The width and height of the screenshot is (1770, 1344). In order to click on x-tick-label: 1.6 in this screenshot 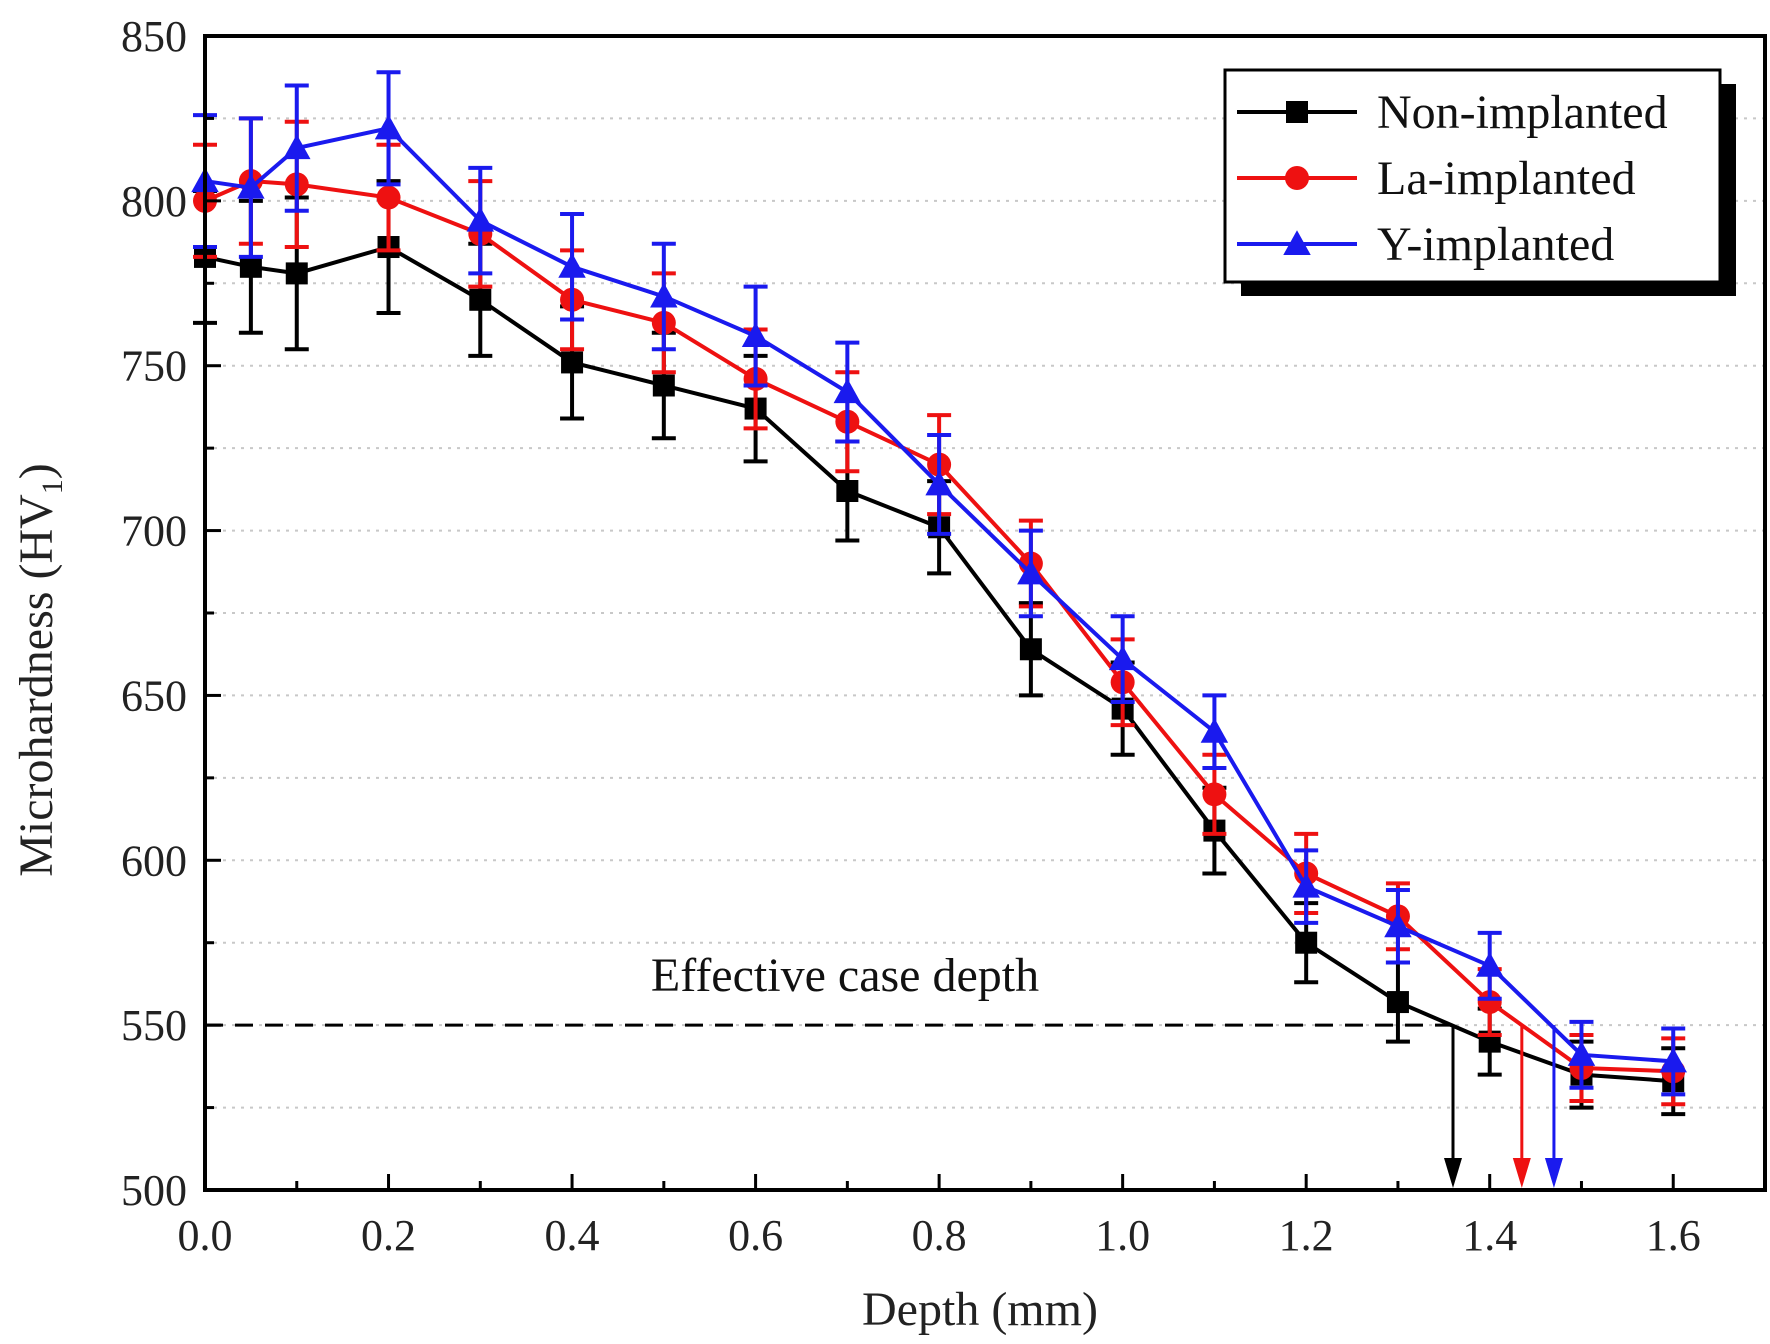, I will do `click(1673, 1235)`.